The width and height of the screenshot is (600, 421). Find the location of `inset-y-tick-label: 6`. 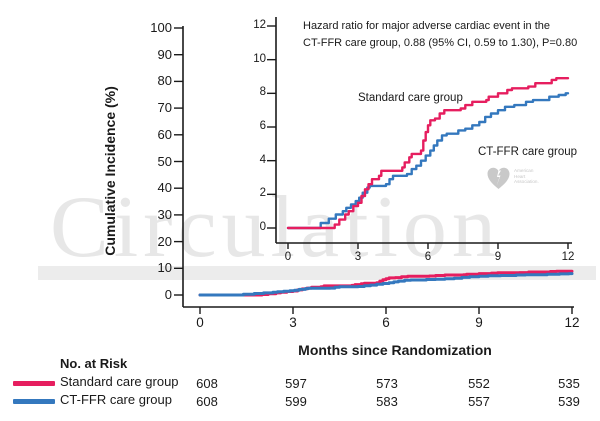

inset-y-tick-label: 6 is located at coordinates (262, 126).